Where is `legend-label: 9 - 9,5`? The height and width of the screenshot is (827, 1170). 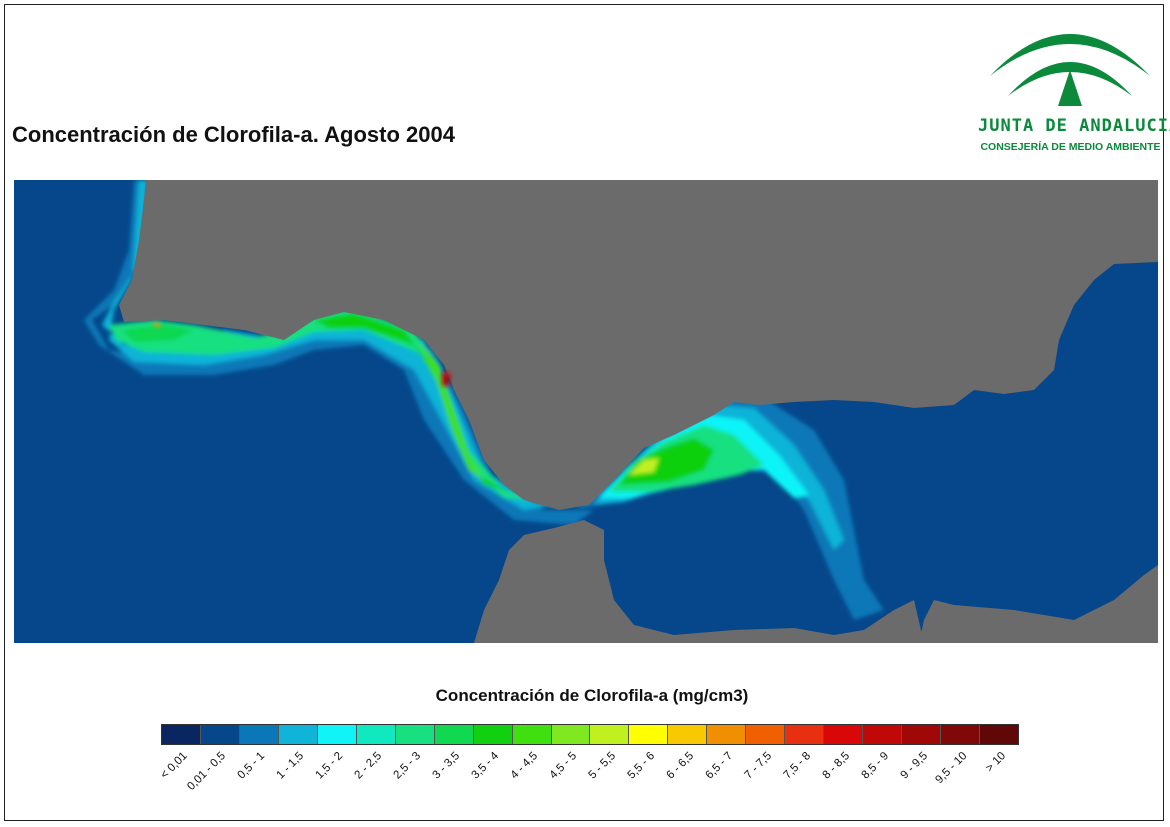
legend-label: 9 - 9,5 is located at coordinates (914, 766).